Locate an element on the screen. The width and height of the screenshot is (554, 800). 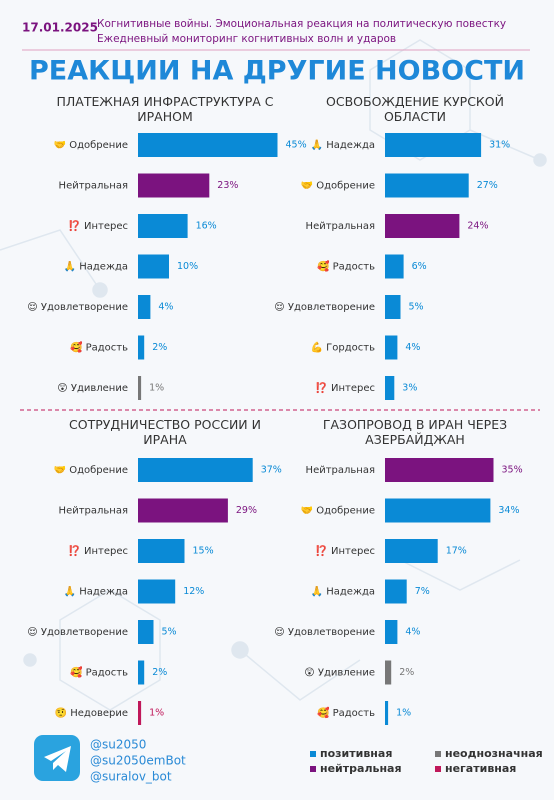
telegram-plane is located at coordinates (57, 759).